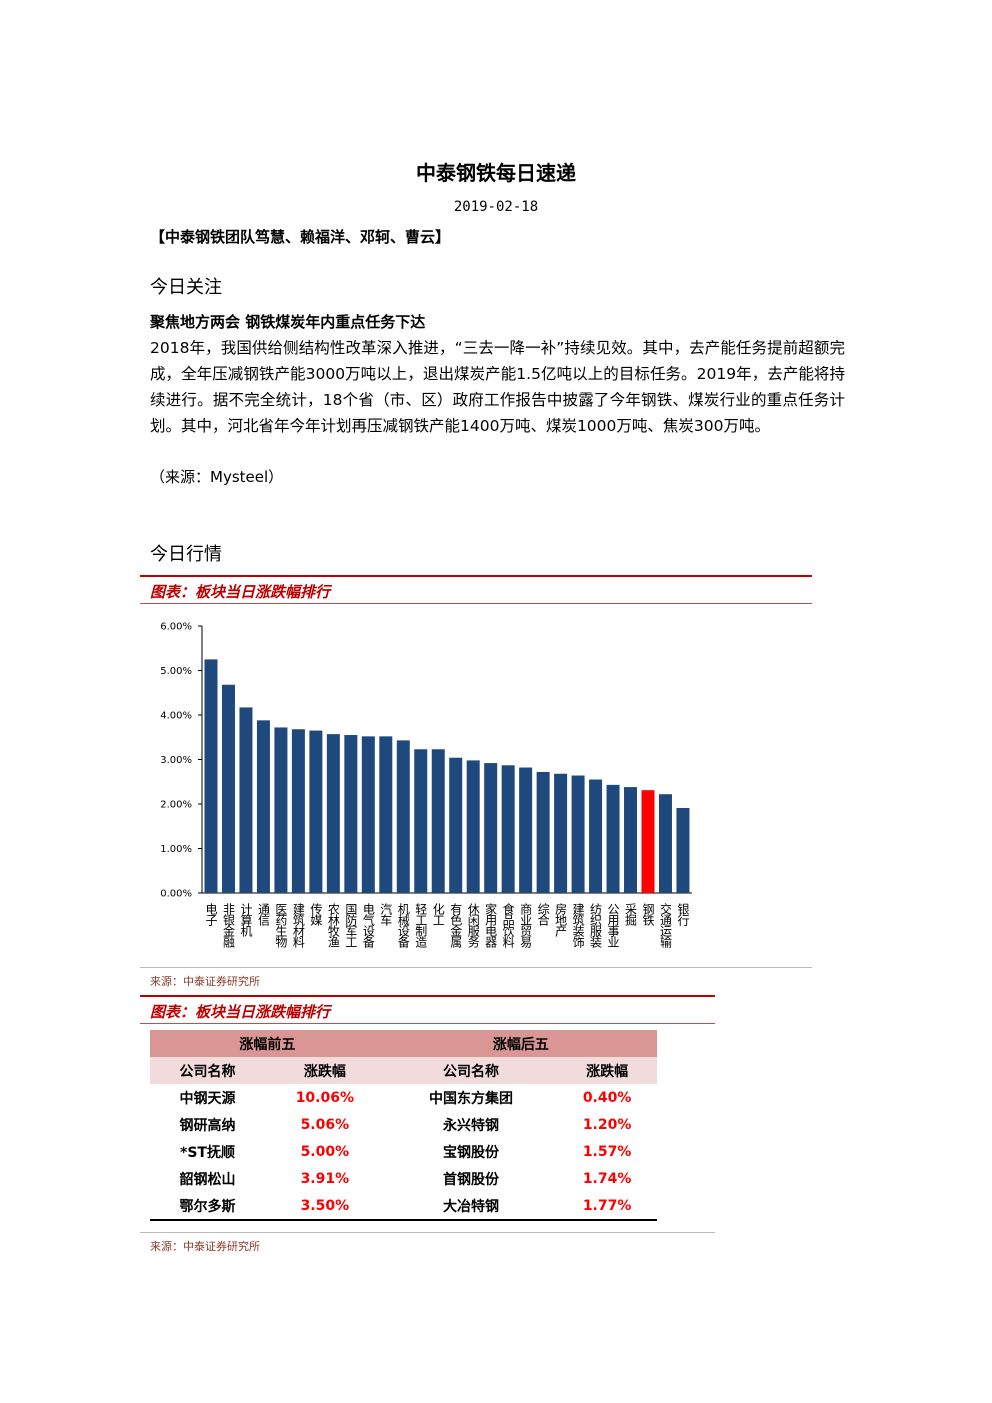 This screenshot has height=1403, width=992. Describe the element at coordinates (351, 925) in the screenshot. I see `x-tick-label: 国防军工` at that location.